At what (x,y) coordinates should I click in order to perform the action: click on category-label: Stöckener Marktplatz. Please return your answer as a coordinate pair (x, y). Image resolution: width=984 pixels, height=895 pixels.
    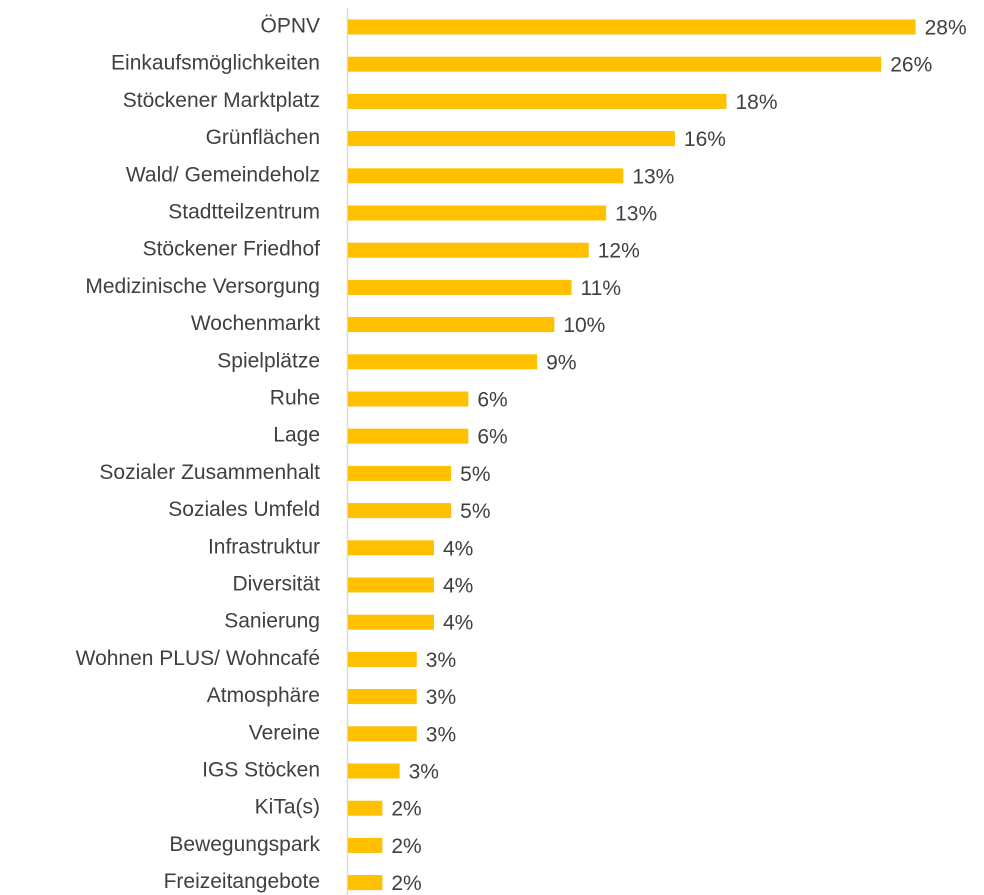
    Looking at the image, I should click on (221, 100).